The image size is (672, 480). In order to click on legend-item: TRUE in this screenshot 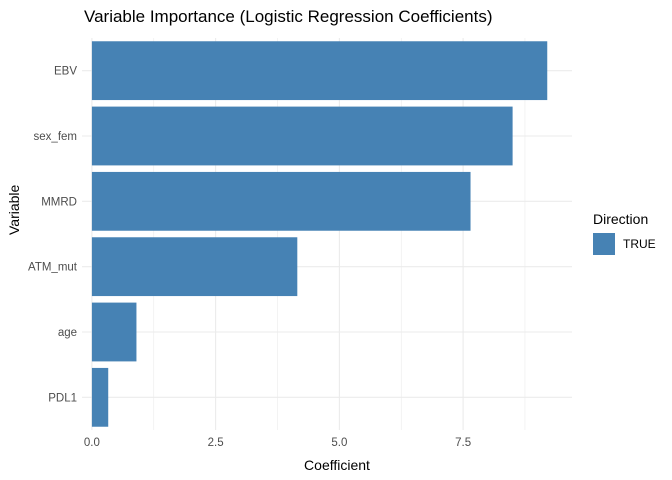, I will do `click(624, 244)`.